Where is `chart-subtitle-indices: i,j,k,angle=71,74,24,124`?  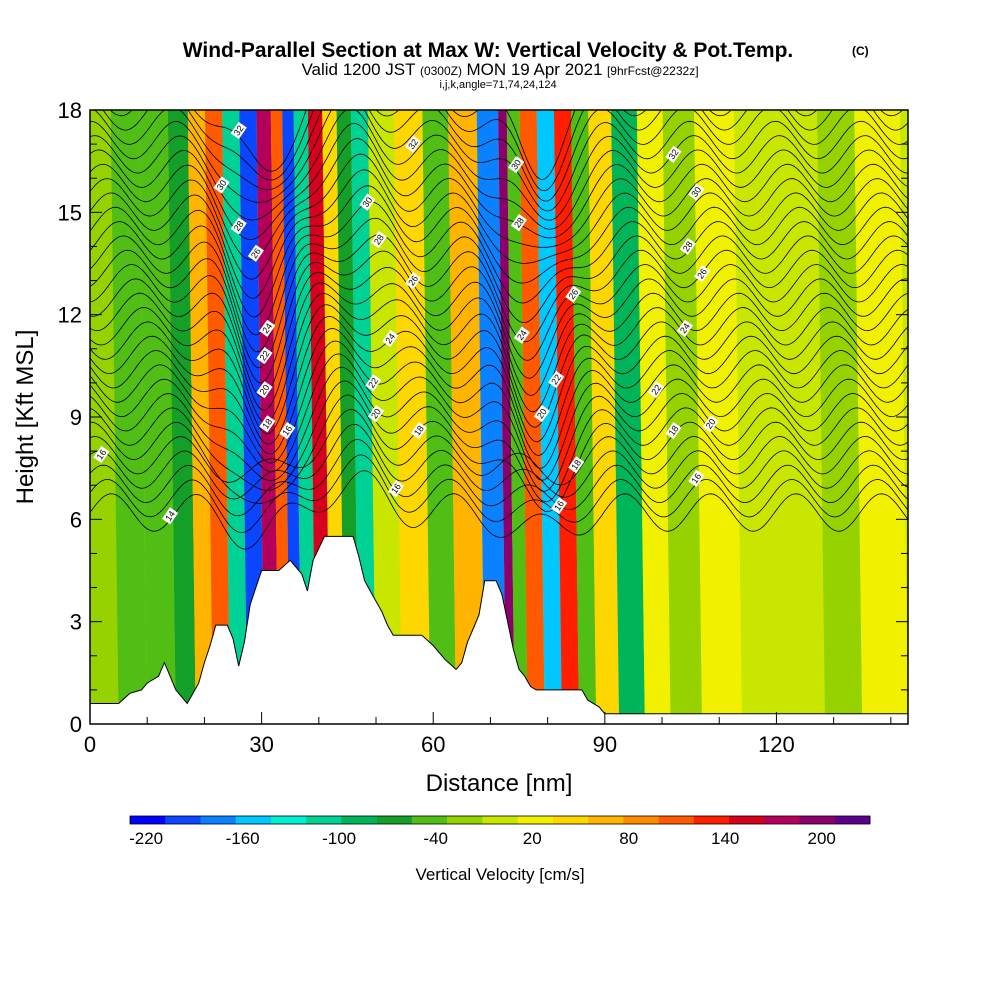 chart-subtitle-indices: i,j,k,angle=71,74,24,124 is located at coordinates (497, 85).